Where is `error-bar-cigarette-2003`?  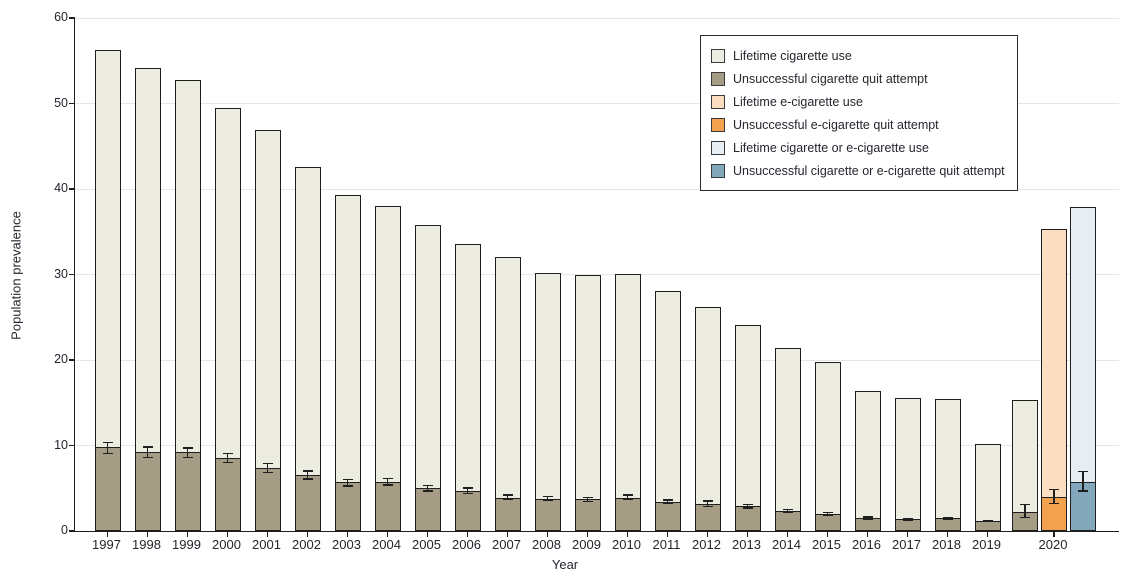
error-bar-cigarette-2003 is located at coordinates (347, 482).